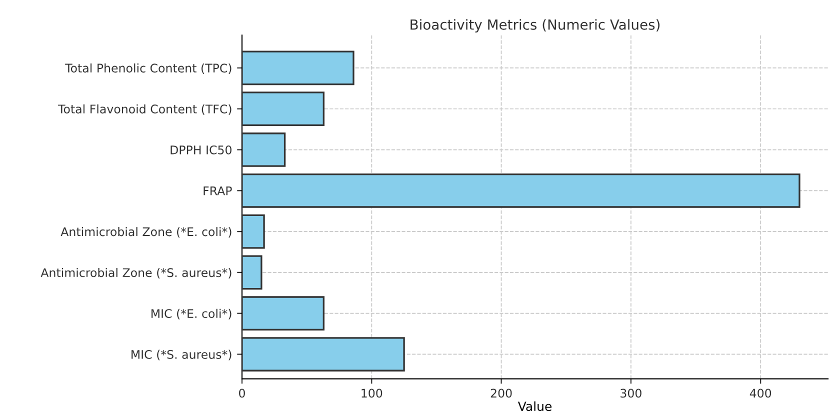  I want to click on x-tick-label: 0, so click(242, 393).